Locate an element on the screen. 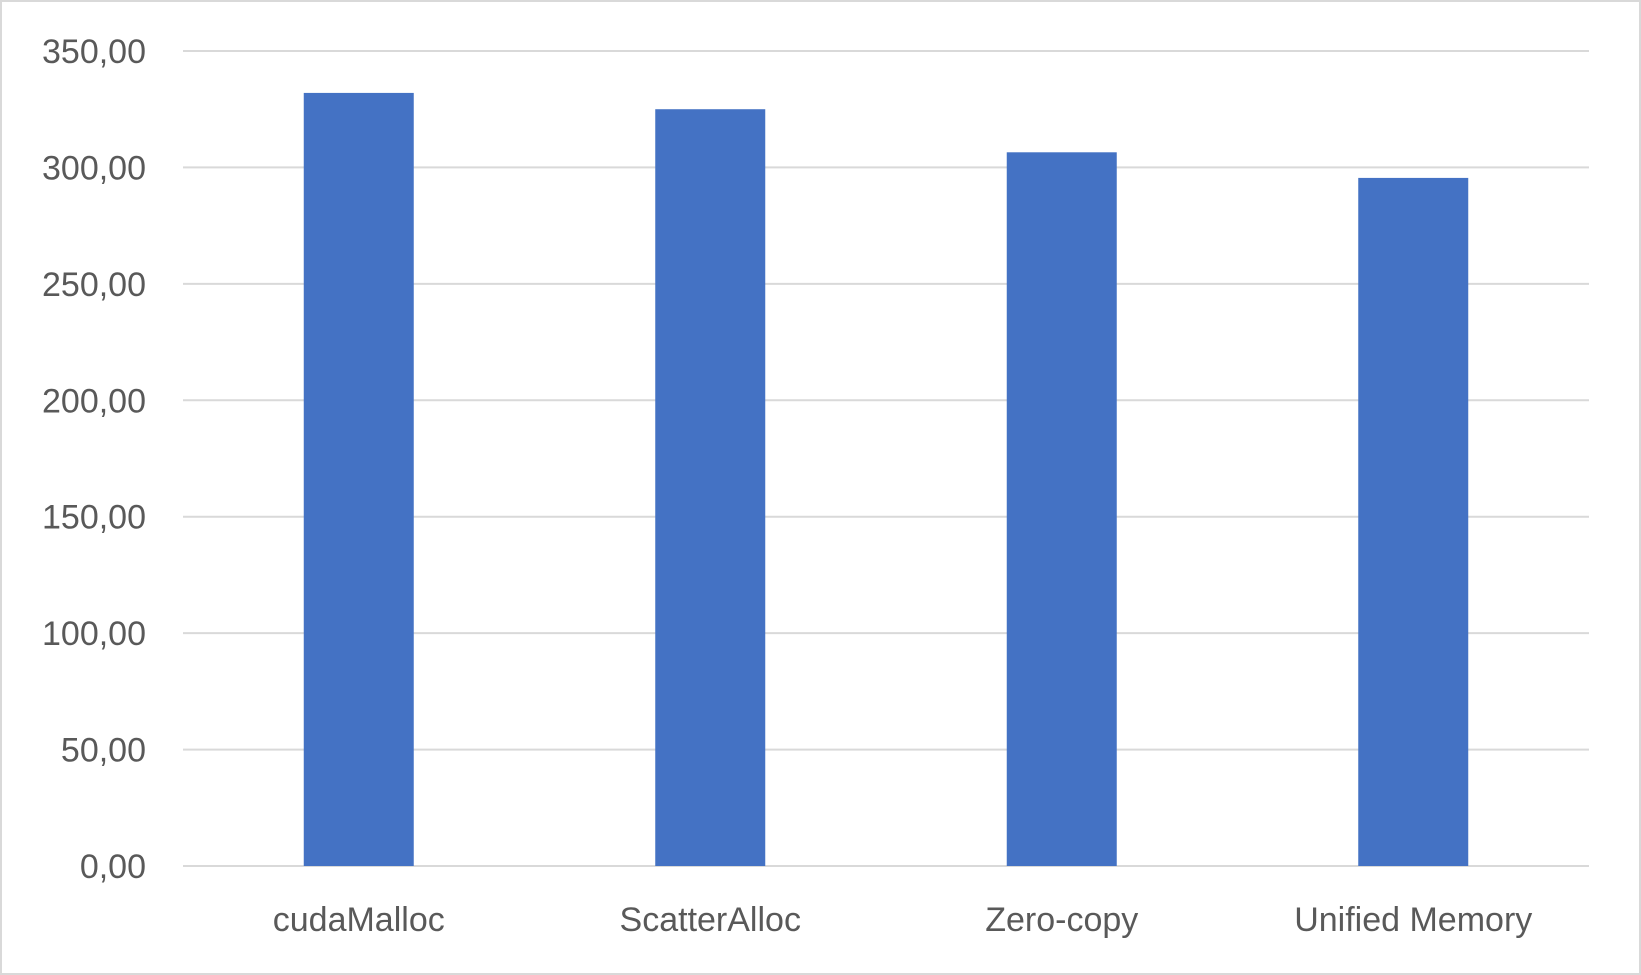 This screenshot has height=975, width=1641. bar-scatteralloc is located at coordinates (710, 487).